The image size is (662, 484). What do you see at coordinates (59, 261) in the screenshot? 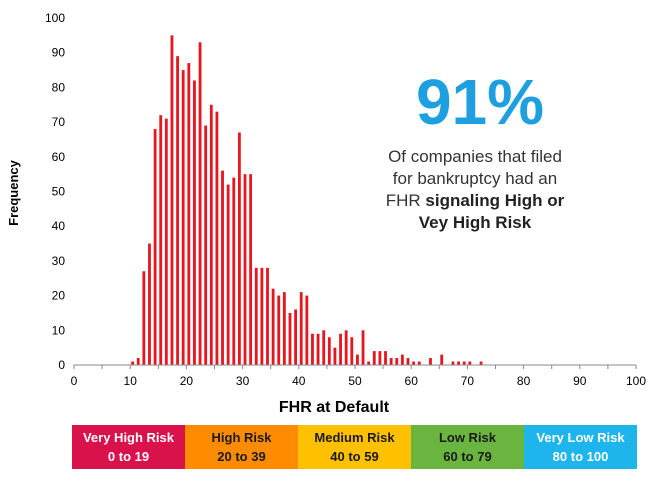
I see `y-tick-label: 30` at bounding box center [59, 261].